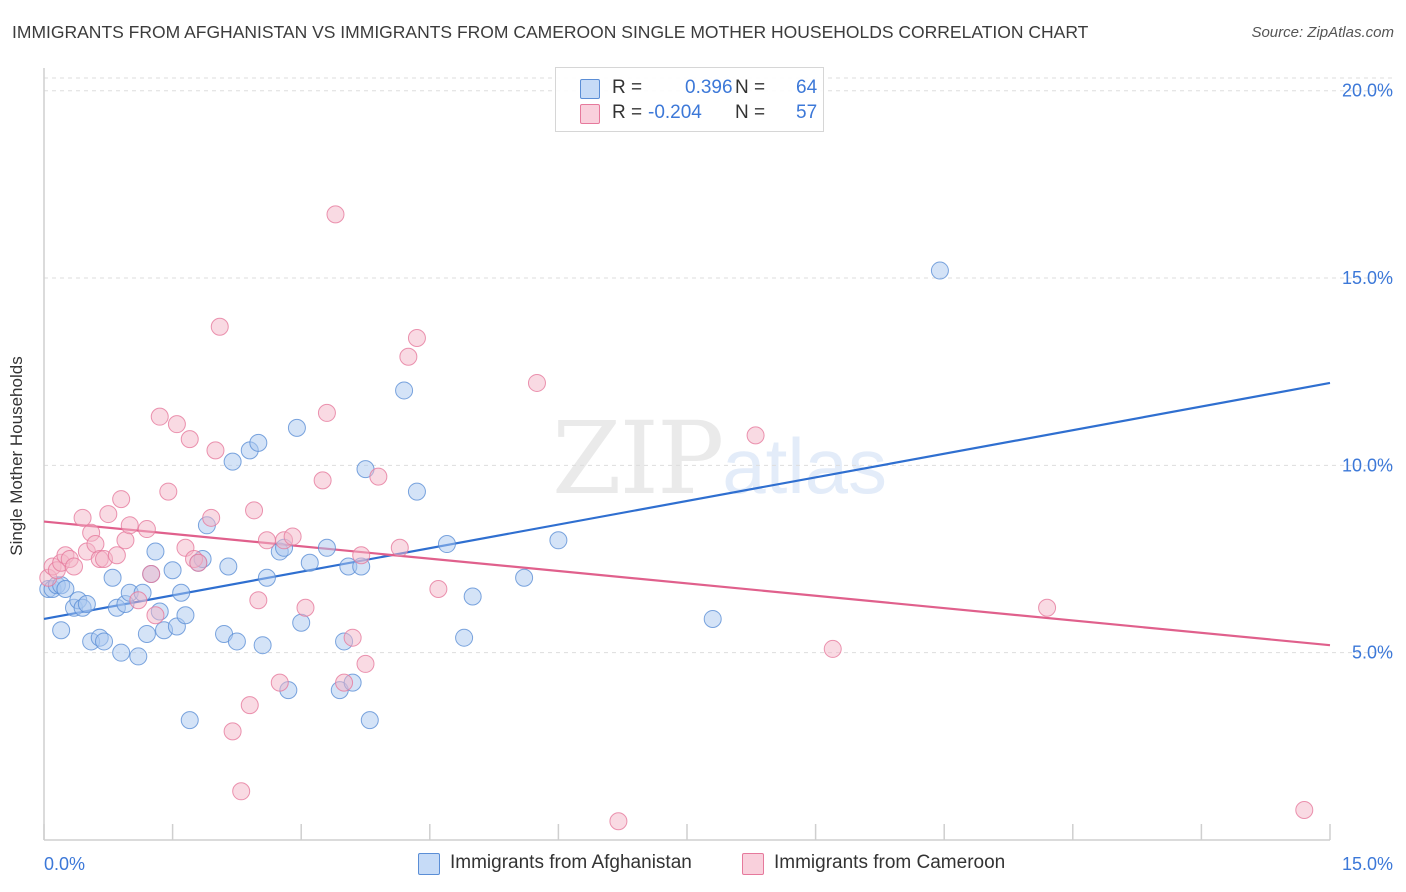  I want to click on y-tick-label: 20.0%, so click(1367, 91).